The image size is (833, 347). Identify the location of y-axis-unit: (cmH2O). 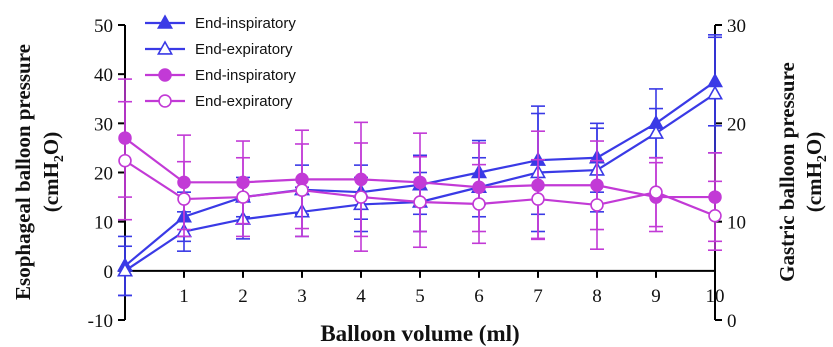
(53, 172).